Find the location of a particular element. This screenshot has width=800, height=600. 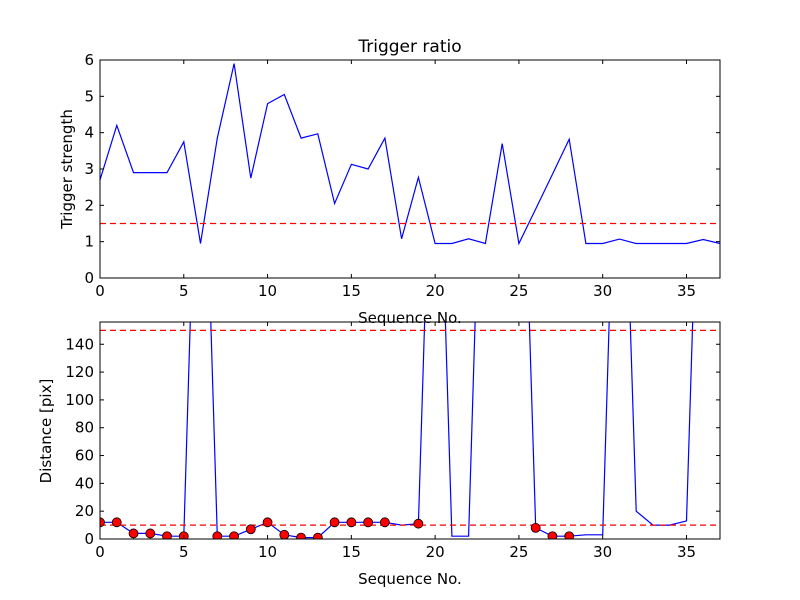

y-tick-label: 40 is located at coordinates (84, 483).